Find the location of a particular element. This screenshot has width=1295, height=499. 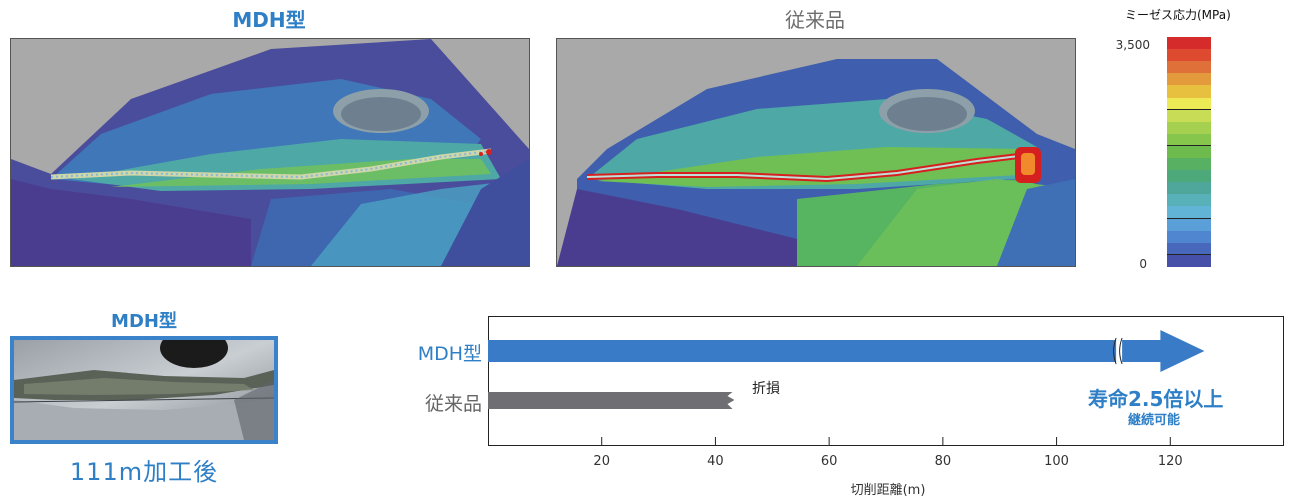

x-tick-label: 120 is located at coordinates (1170, 461).